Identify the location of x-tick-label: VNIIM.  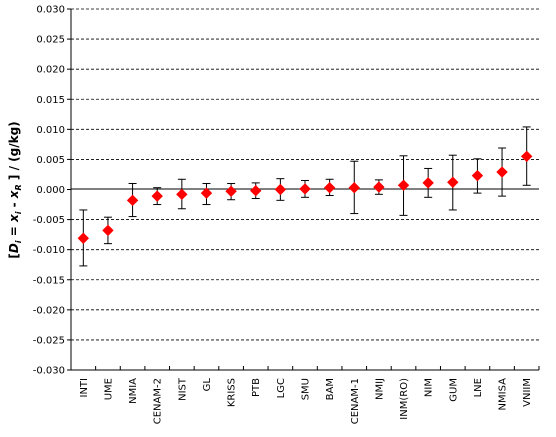
(527, 392).